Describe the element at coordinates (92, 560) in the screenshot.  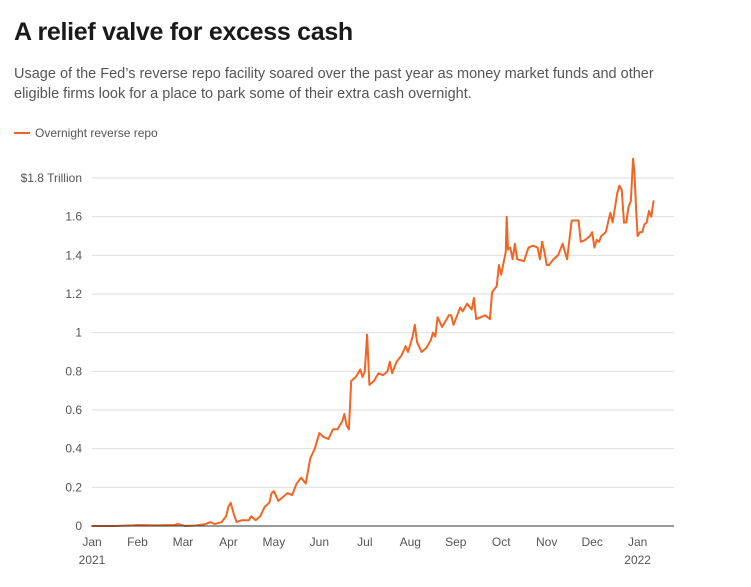
I see `x-tick-year-label: 2021` at that location.